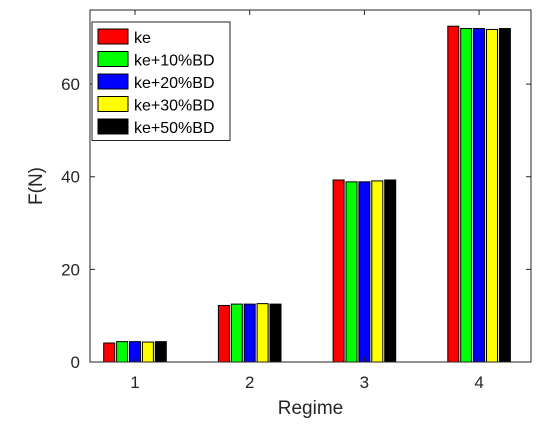 This screenshot has height=425, width=550. I want to click on y-tick-label: 20, so click(70, 269).